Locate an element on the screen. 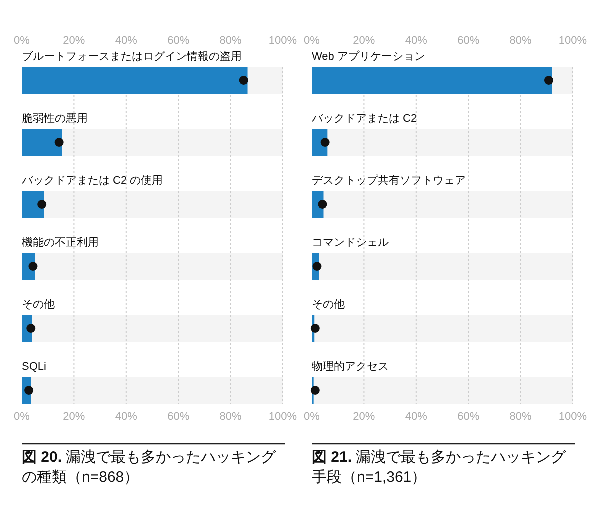 The image size is (600, 506). y-tick-label: 脆弱性の悪用 is located at coordinates (55, 119).